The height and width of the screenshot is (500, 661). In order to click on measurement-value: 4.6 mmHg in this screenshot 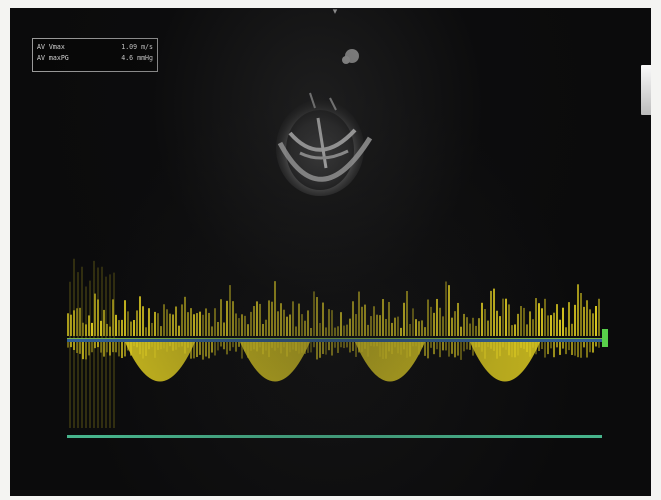, I will do `click(137, 58)`.